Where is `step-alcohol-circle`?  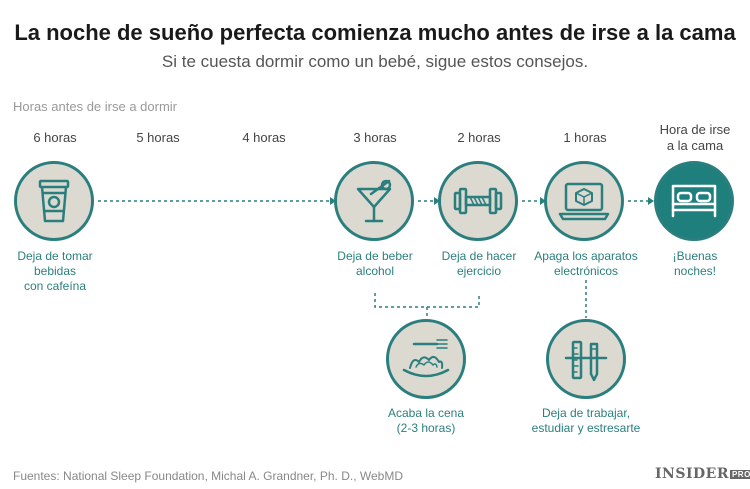
step-alcohol-circle is located at coordinates (374, 201).